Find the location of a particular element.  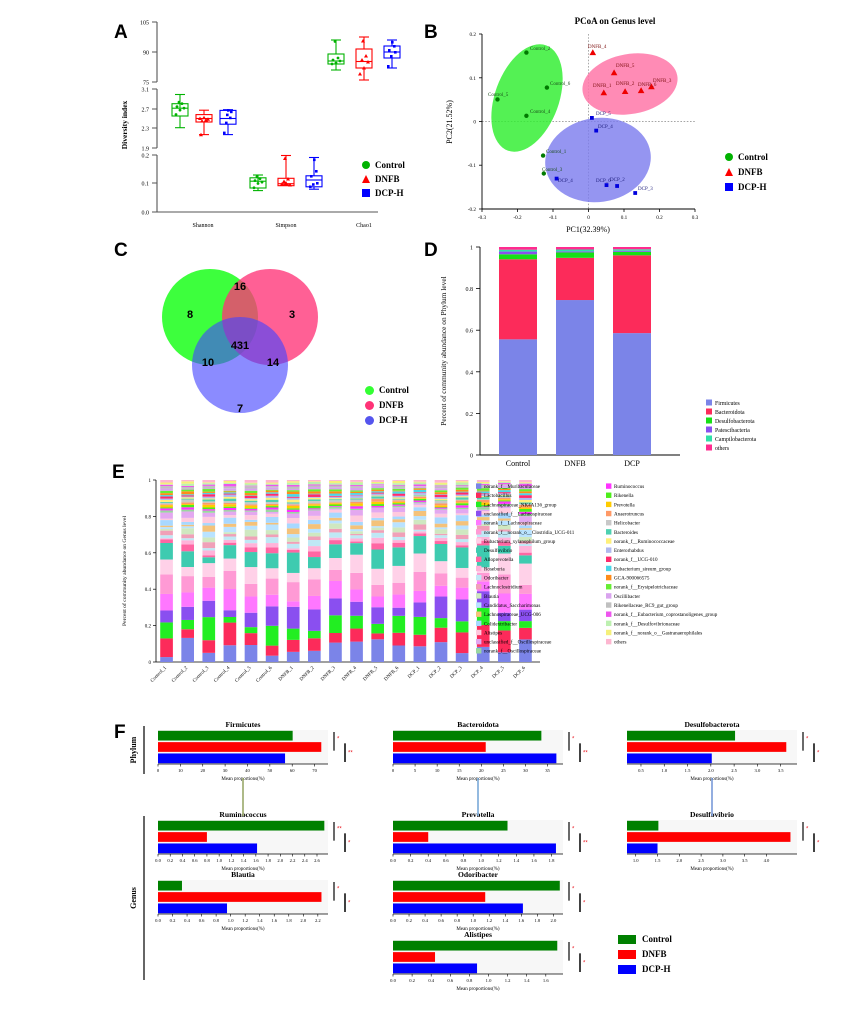

panel-f-xtick: 3.0 is located at coordinates (758, 770).